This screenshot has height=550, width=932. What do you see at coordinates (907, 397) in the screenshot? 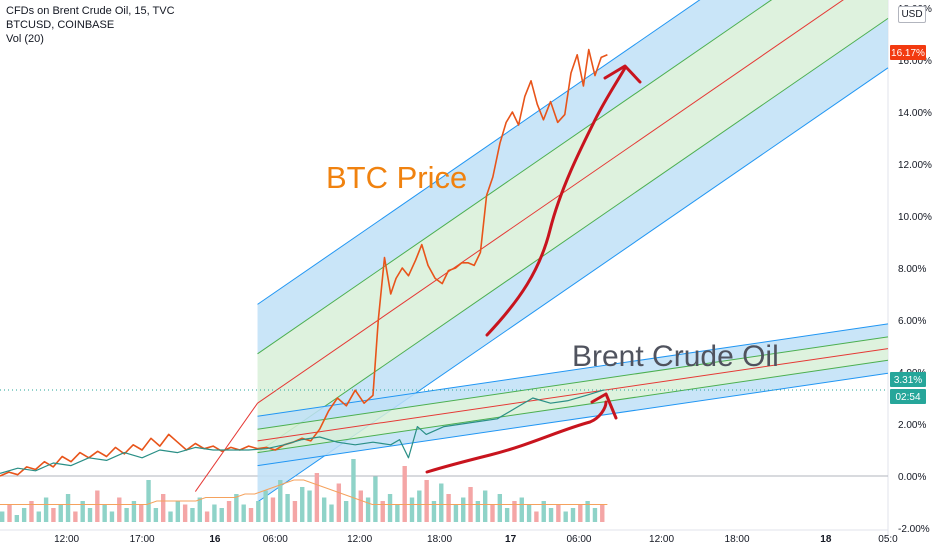
I see `price-tag-countdown: 02:54` at bounding box center [907, 397].